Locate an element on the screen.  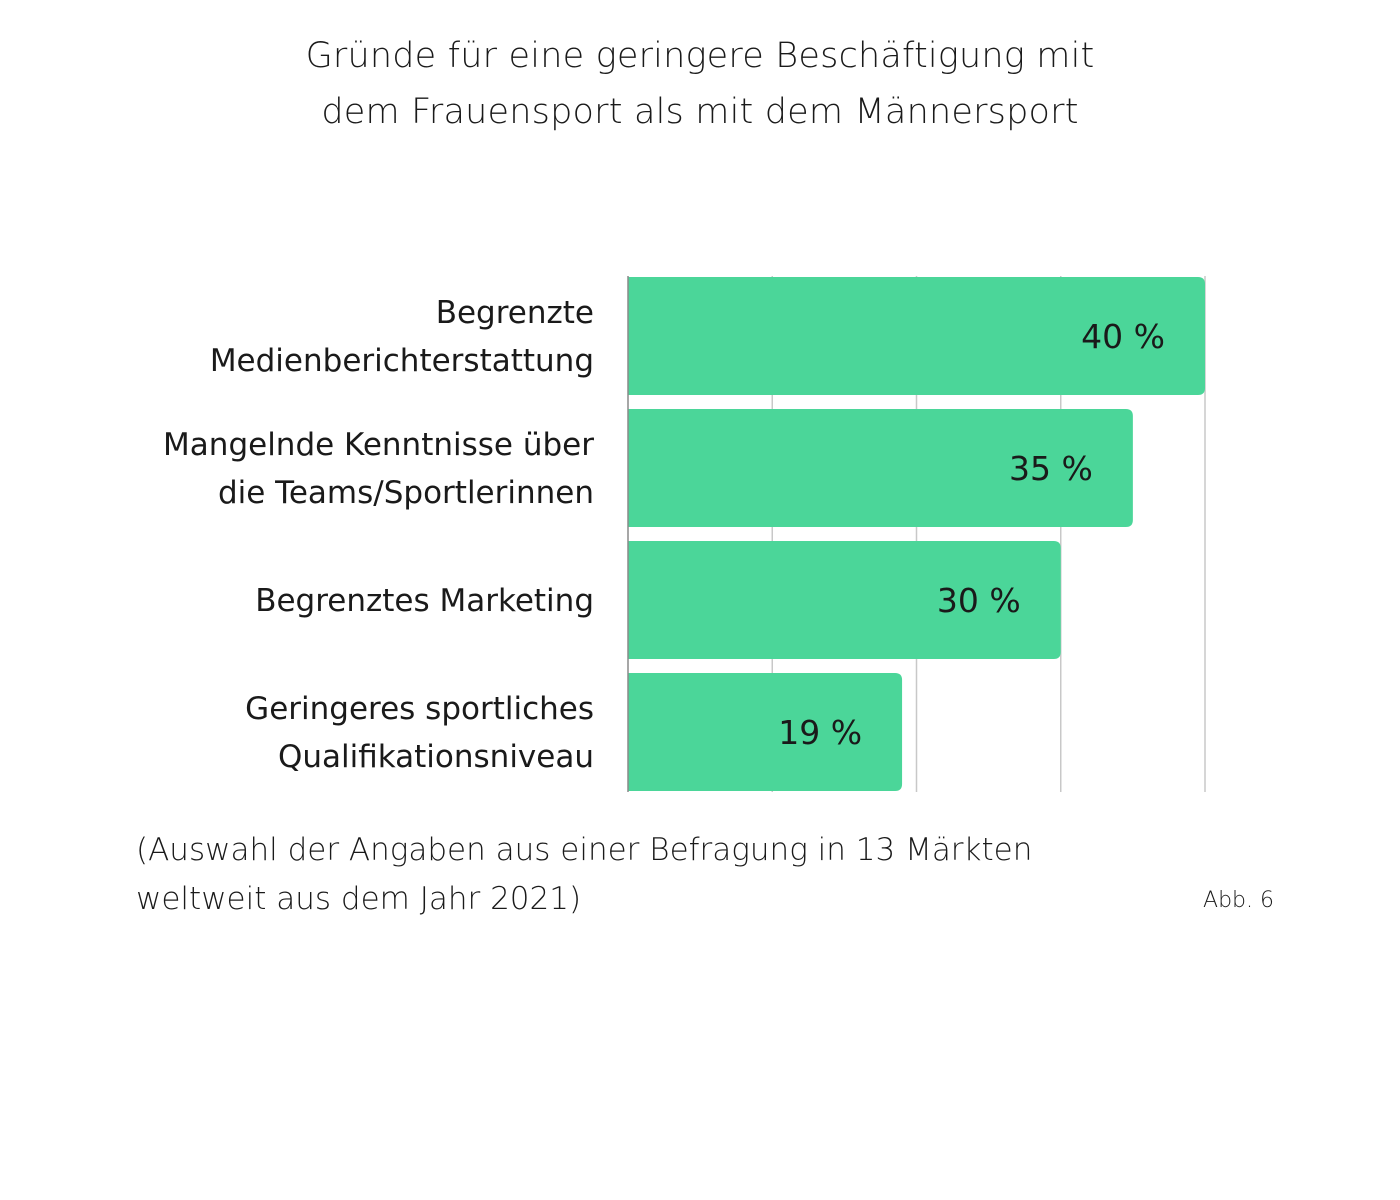
category-label-4-line-2: Qualifikationsniveau is located at coordinates (436, 757).